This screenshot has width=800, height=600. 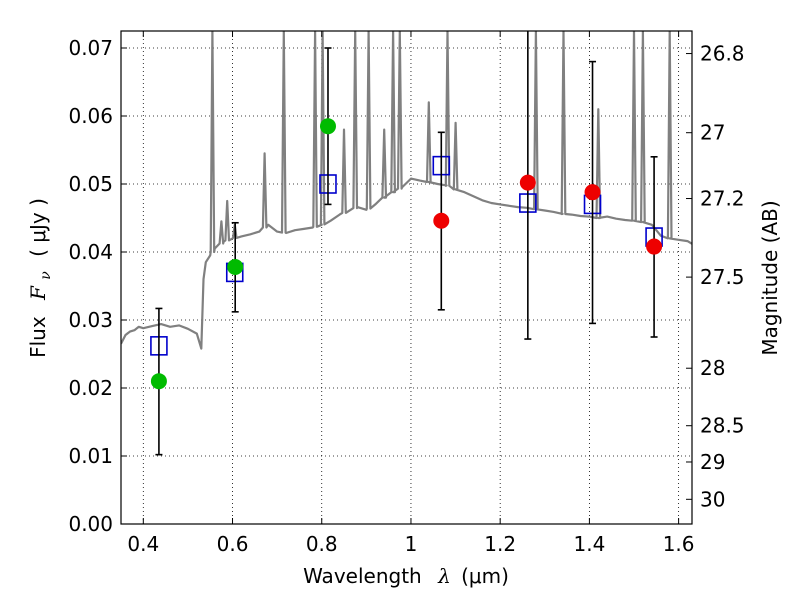 What do you see at coordinates (38, 337) in the screenshot?
I see `y-axis-label-text: Flux` at bounding box center [38, 337].